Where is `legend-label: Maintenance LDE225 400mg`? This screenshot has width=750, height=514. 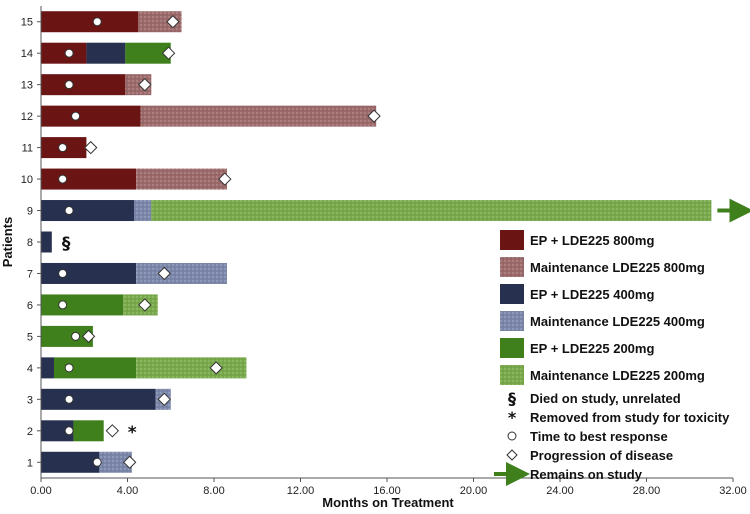 legend-label: Maintenance LDE225 400mg is located at coordinates (617, 321).